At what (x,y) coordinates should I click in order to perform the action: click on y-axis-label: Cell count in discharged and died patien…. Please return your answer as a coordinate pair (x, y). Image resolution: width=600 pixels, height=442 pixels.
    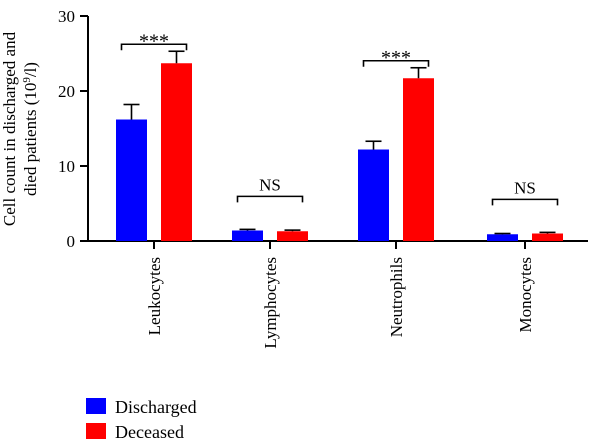
    Looking at the image, I should click on (20, 128).